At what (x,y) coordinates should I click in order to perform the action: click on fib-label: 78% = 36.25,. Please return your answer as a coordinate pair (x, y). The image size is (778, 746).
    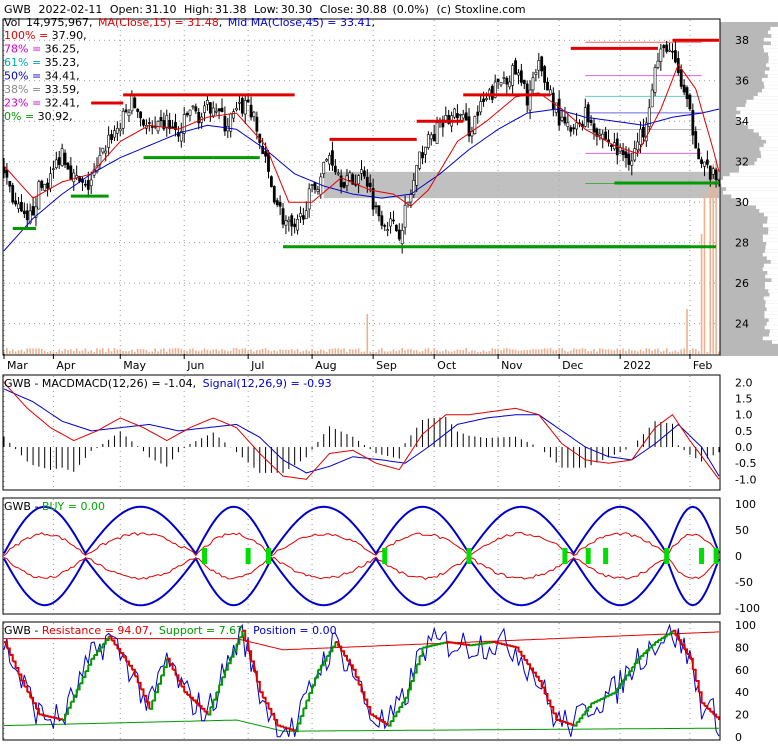
    Looking at the image, I should click on (42, 49).